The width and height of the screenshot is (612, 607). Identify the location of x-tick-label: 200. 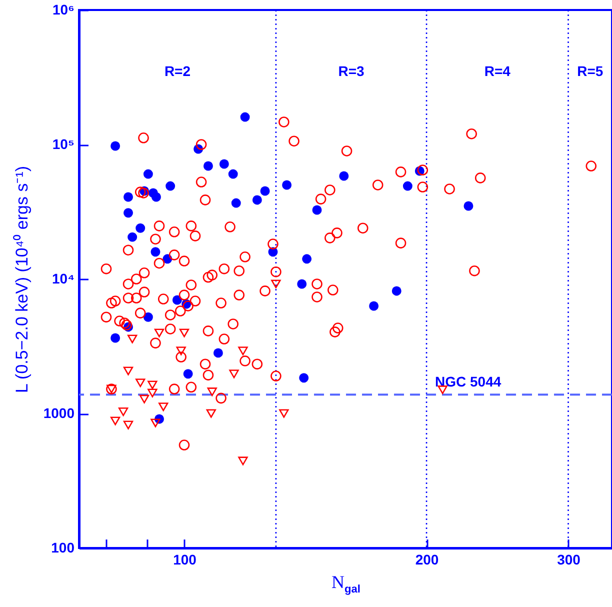
(427, 560).